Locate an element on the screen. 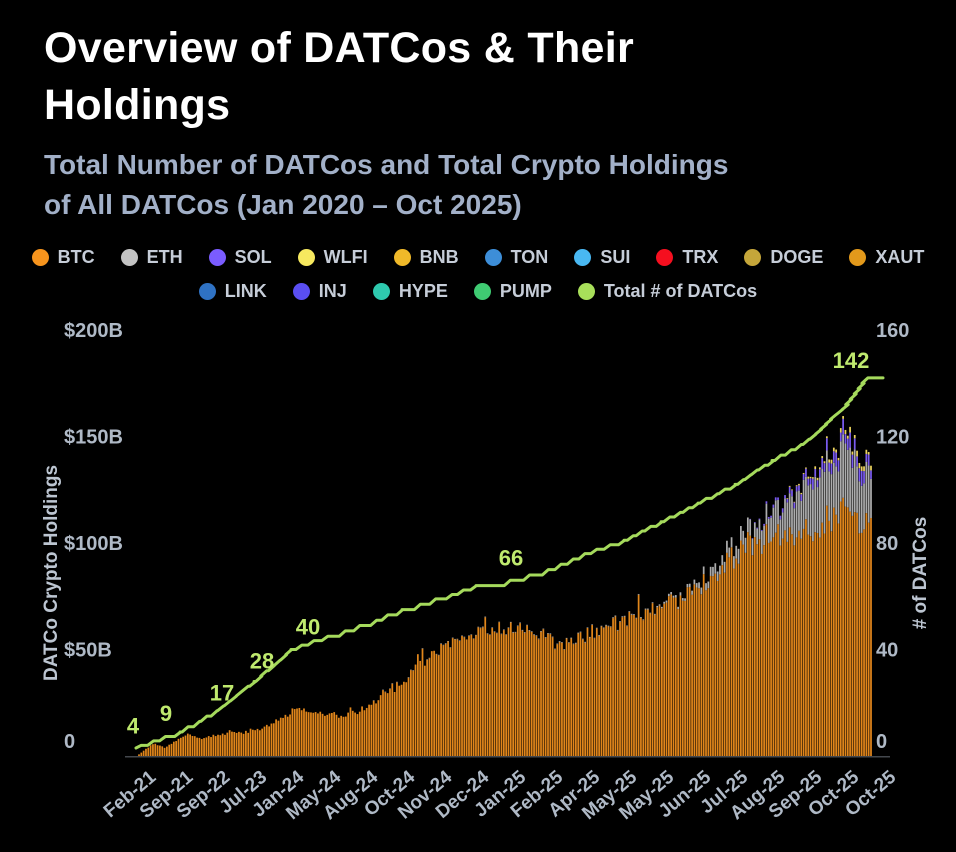  legend-label: LINK is located at coordinates (245, 291).